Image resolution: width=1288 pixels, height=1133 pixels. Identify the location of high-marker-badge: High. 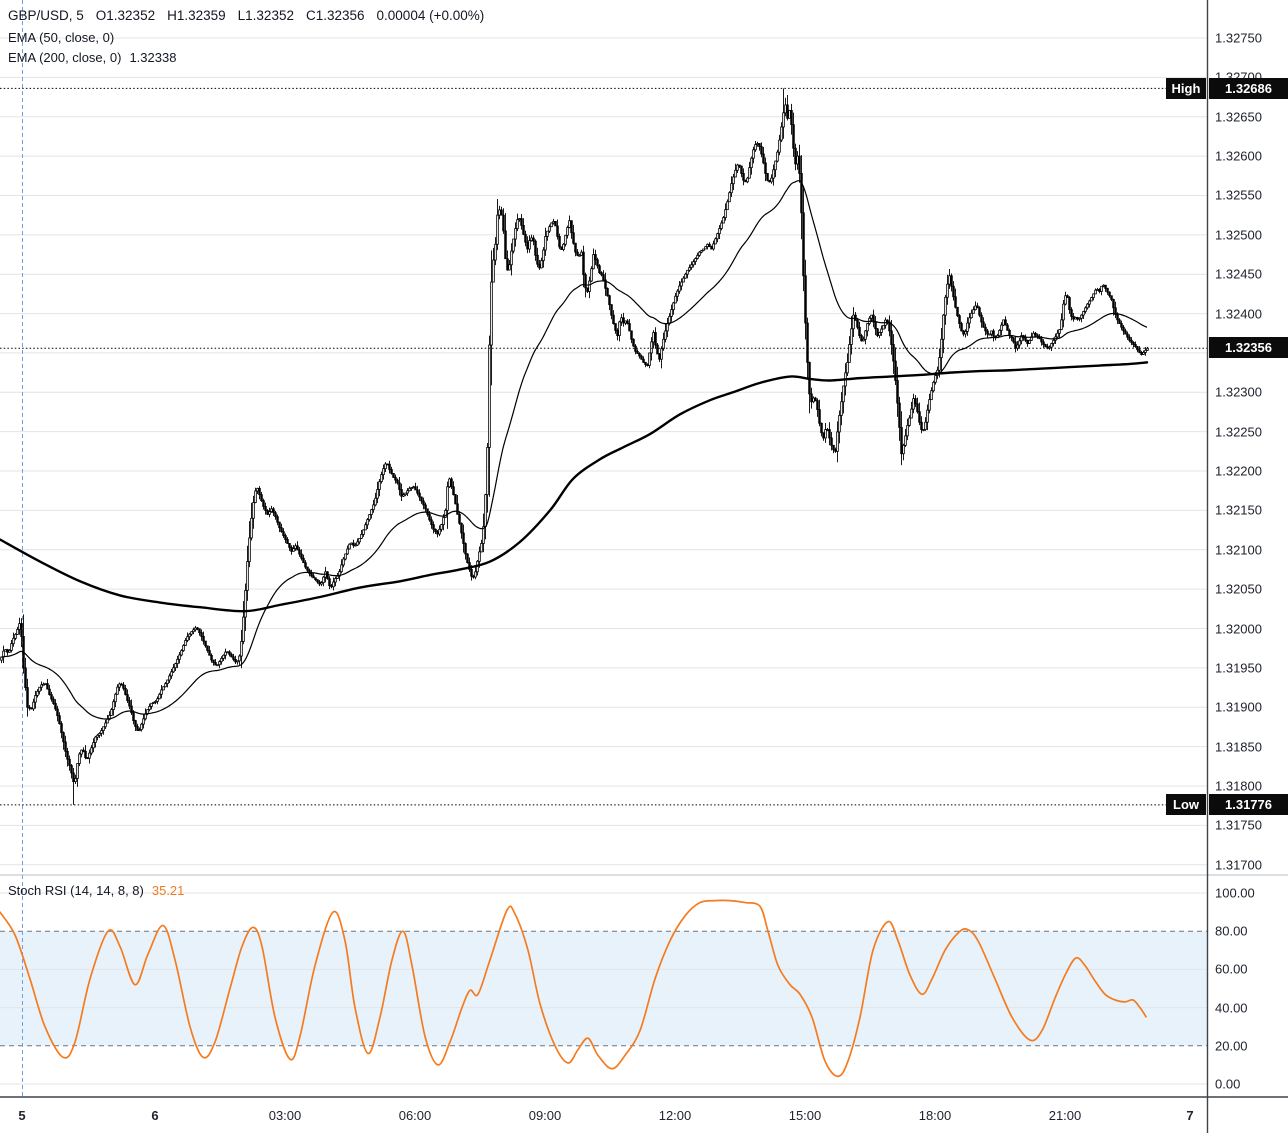
(1186, 88).